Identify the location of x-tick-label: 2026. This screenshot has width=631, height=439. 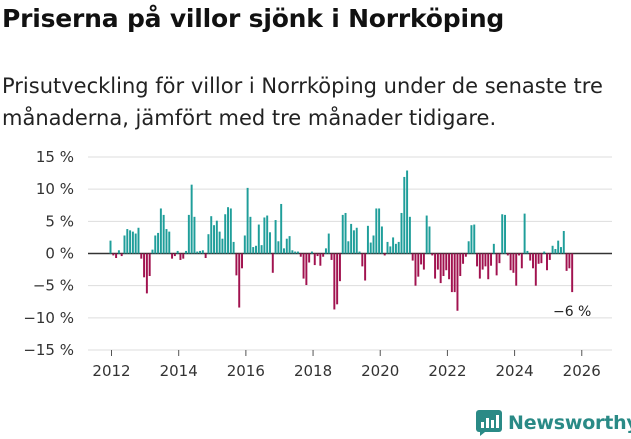
(582, 371).